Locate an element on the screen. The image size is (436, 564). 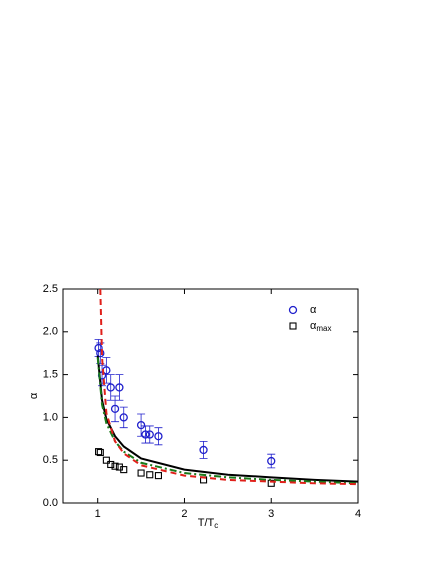
x-axis-label: T/Tc is located at coordinates (208, 523).